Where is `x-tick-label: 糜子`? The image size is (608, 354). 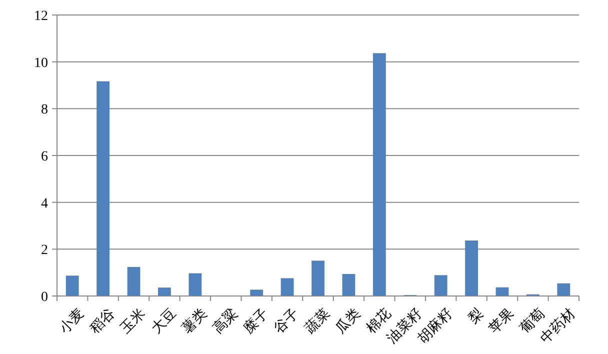
x-tick-label: 糜子 is located at coordinates (256, 321).